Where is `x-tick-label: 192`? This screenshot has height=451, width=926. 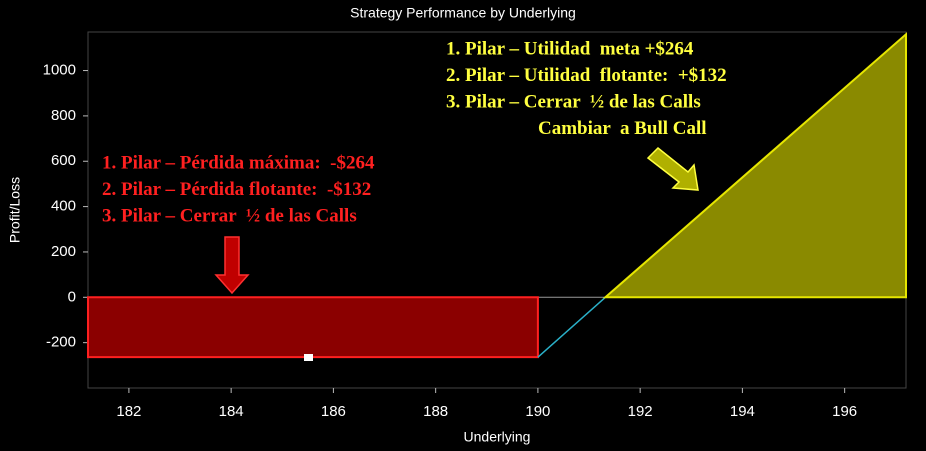
x-tick-label: 192 is located at coordinates (640, 411).